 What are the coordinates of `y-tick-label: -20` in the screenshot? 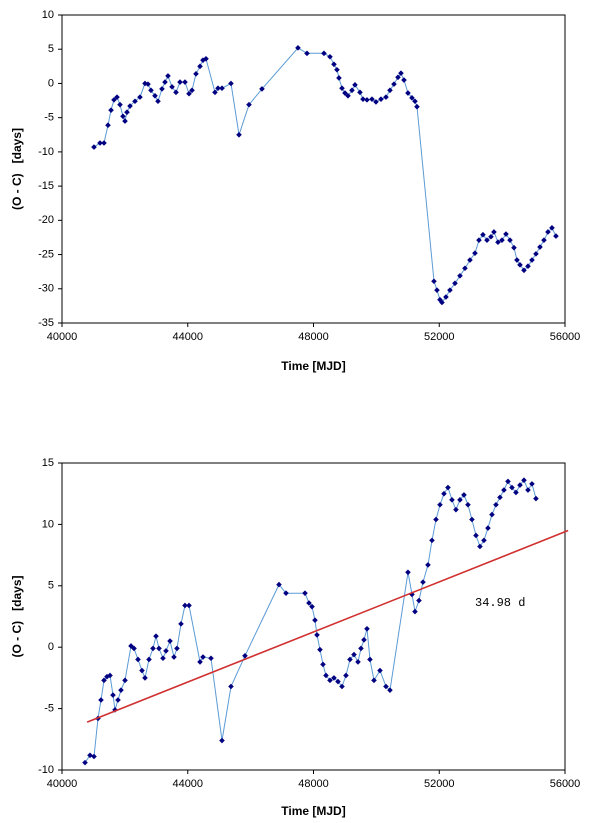 It's located at (46, 220).